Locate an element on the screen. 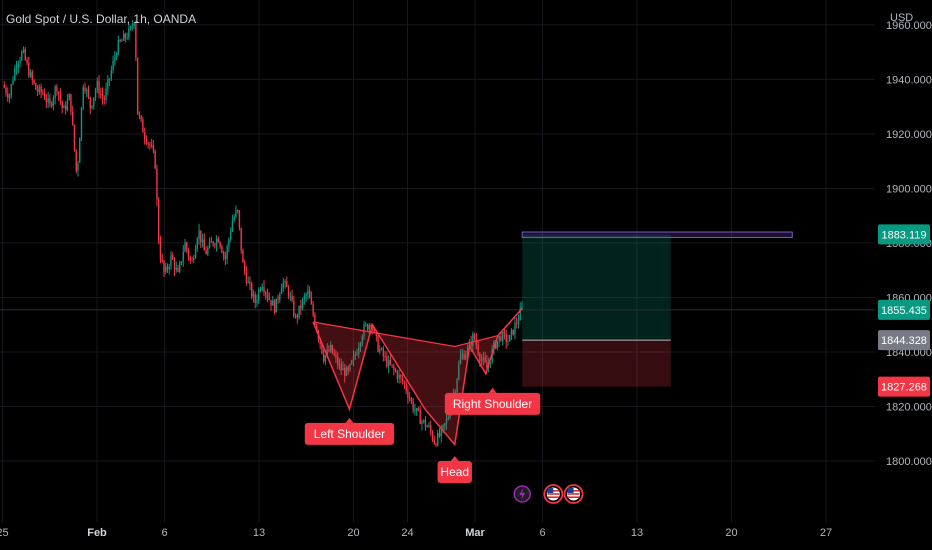 Image resolution: width=932 pixels, height=550 pixels. y-tick-label: 1900.000 is located at coordinates (909, 189).